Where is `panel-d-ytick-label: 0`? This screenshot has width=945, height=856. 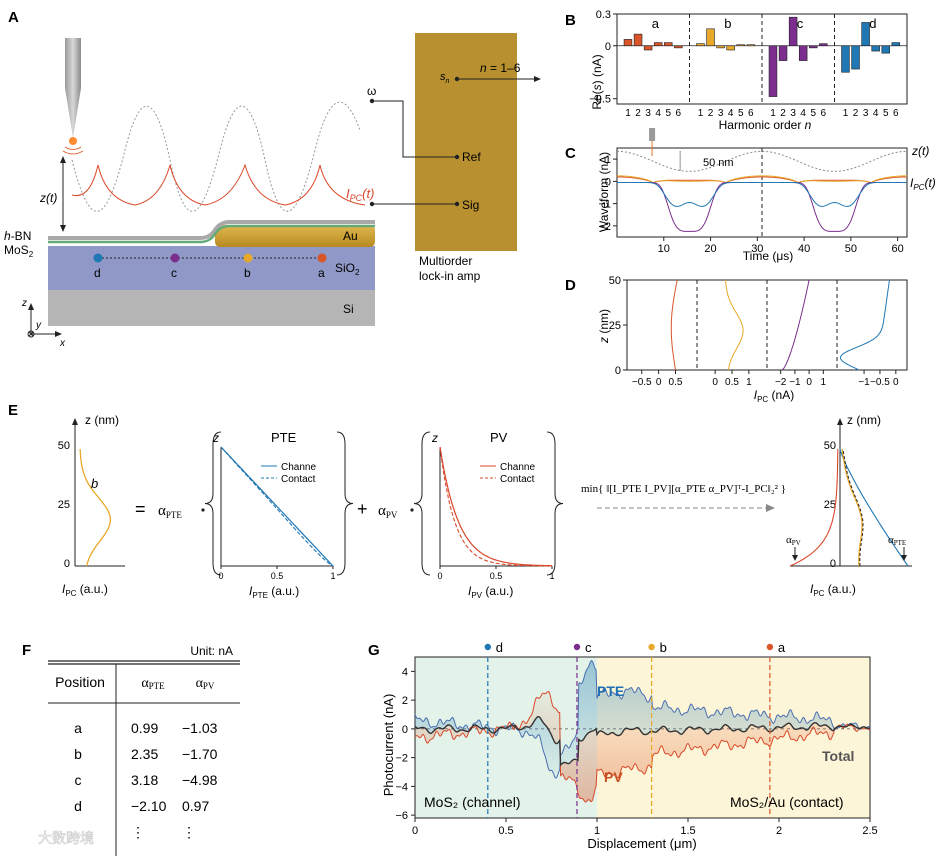 panel-d-ytick-label: 0 is located at coordinates (618, 371).